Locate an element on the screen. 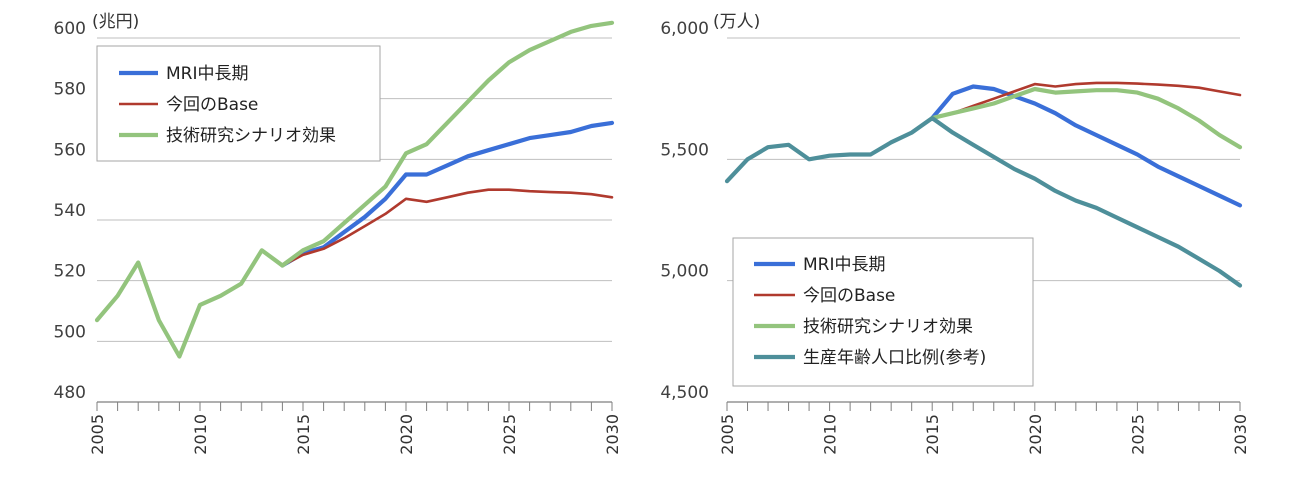  y-tick-label: 5,500 is located at coordinates (684, 150).